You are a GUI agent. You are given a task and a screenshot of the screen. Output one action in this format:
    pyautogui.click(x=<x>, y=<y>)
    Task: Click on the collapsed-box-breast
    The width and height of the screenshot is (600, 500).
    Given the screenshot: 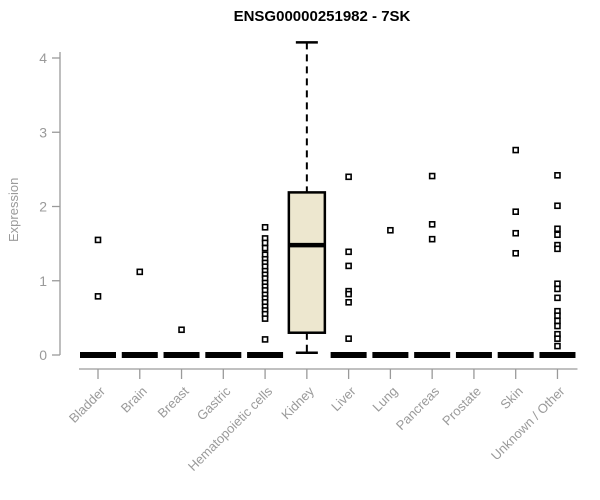 What is the action you would take?
    pyautogui.click(x=181, y=355)
    